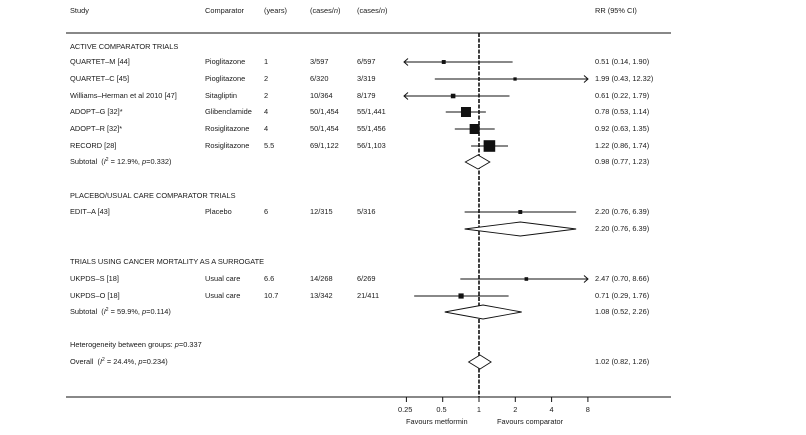 The height and width of the screenshot is (435, 806). I want to click on study-cases-metformin: 10/364, so click(321, 95).